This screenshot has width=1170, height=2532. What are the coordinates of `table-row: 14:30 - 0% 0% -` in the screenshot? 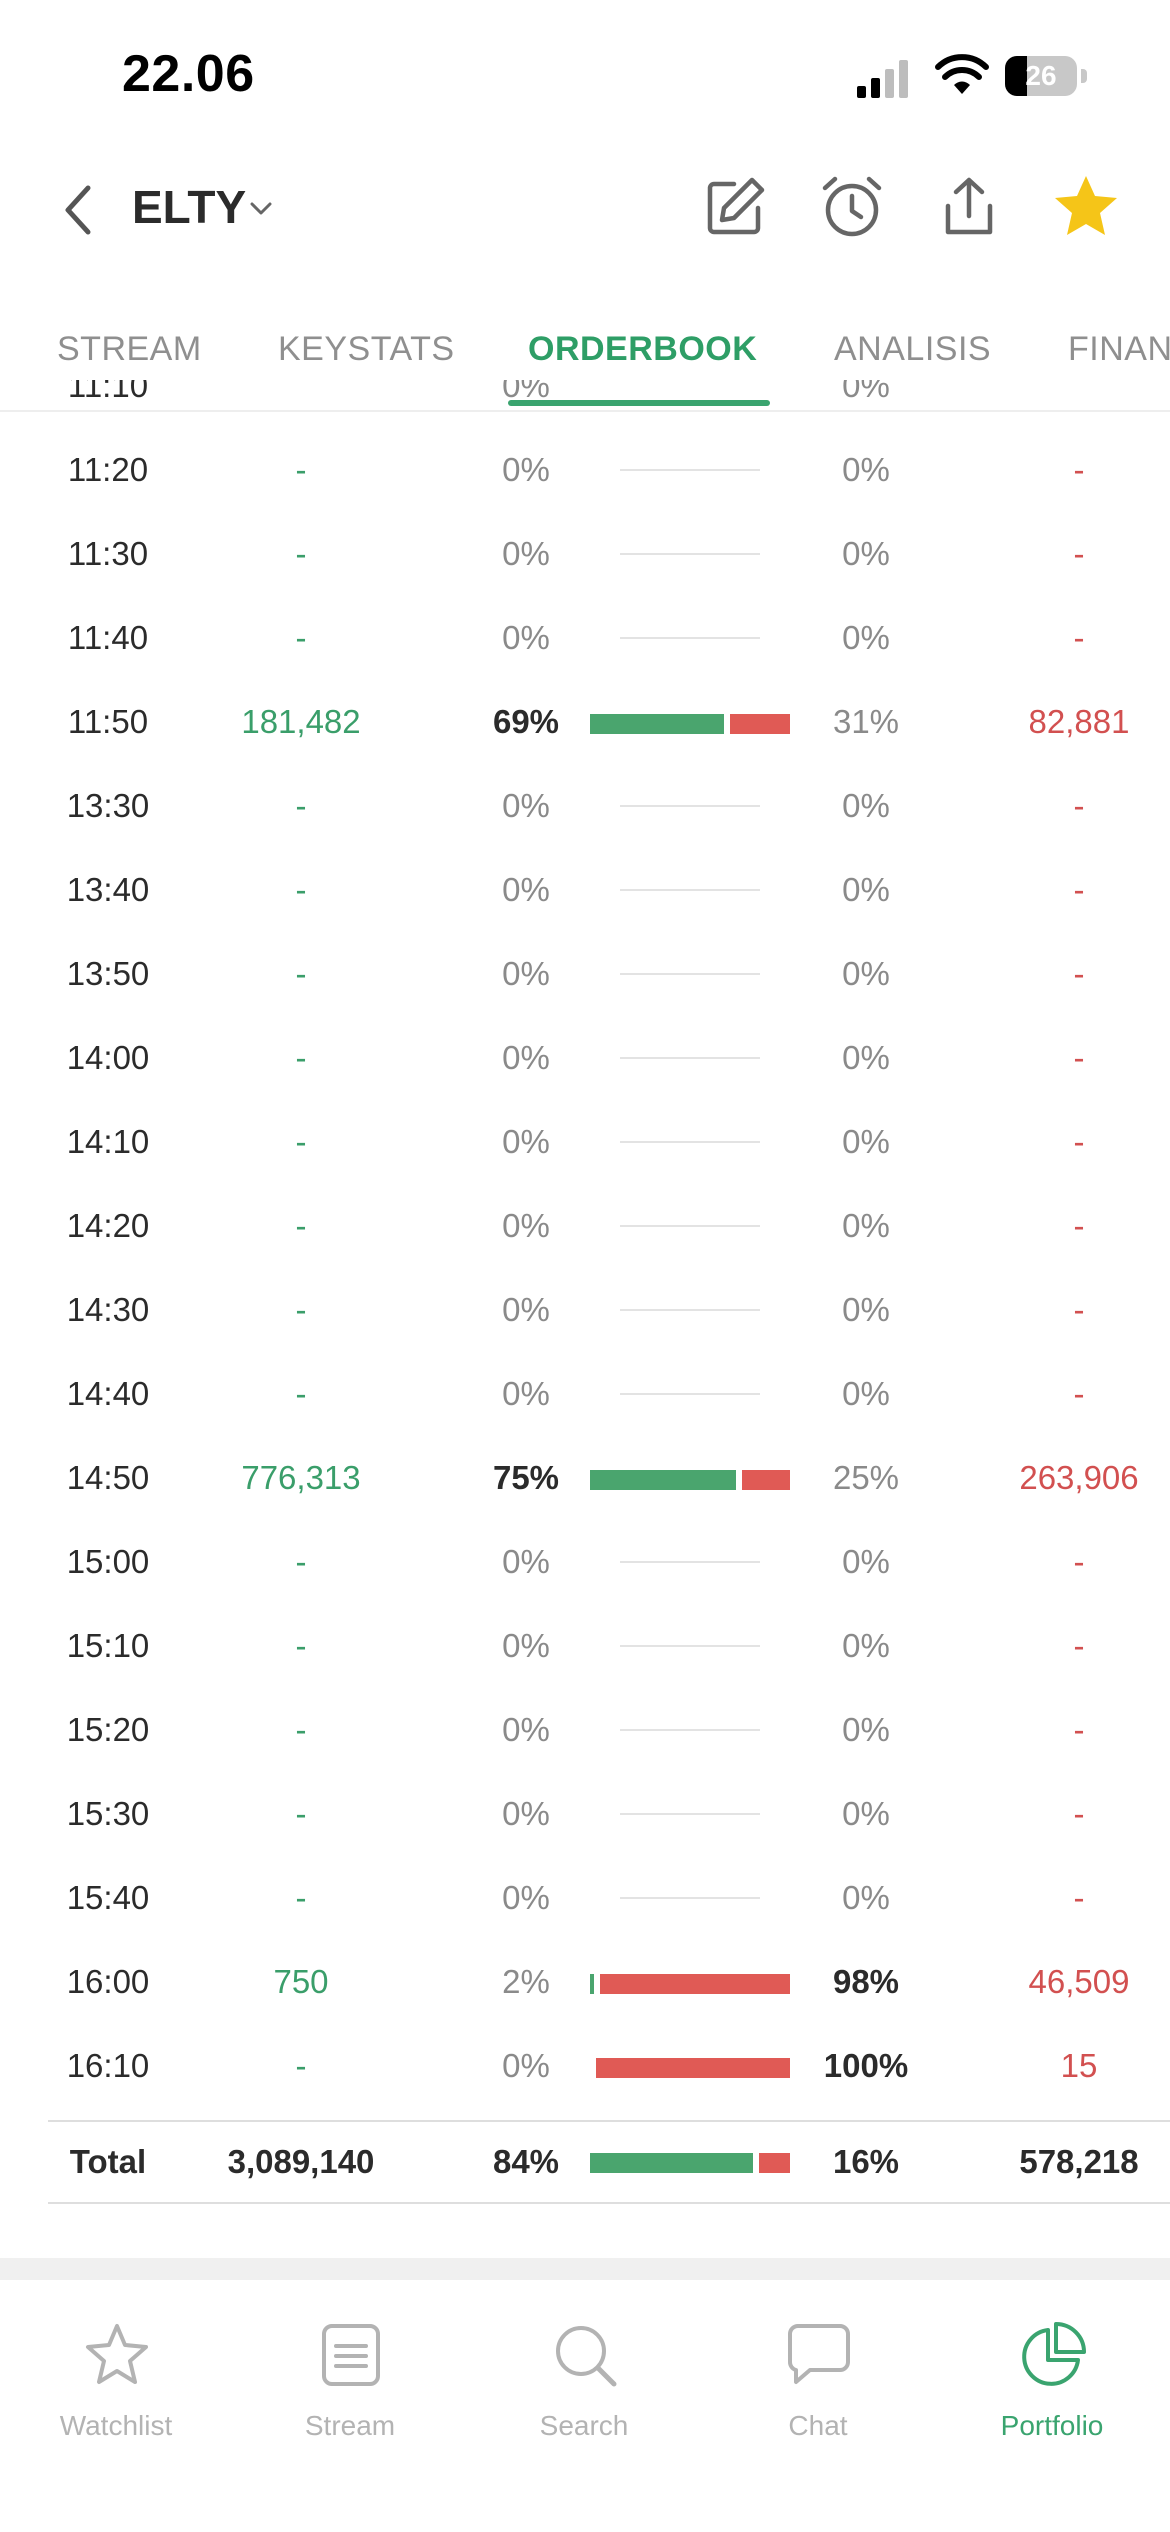 It's located at (609, 1310).